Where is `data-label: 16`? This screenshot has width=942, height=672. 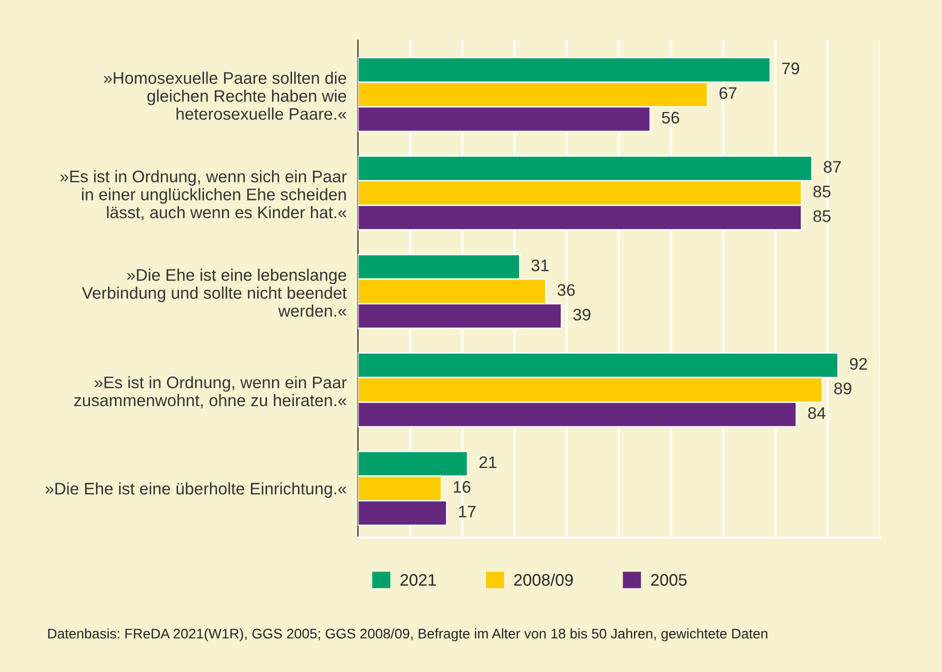
data-label: 16 is located at coordinates (462, 487).